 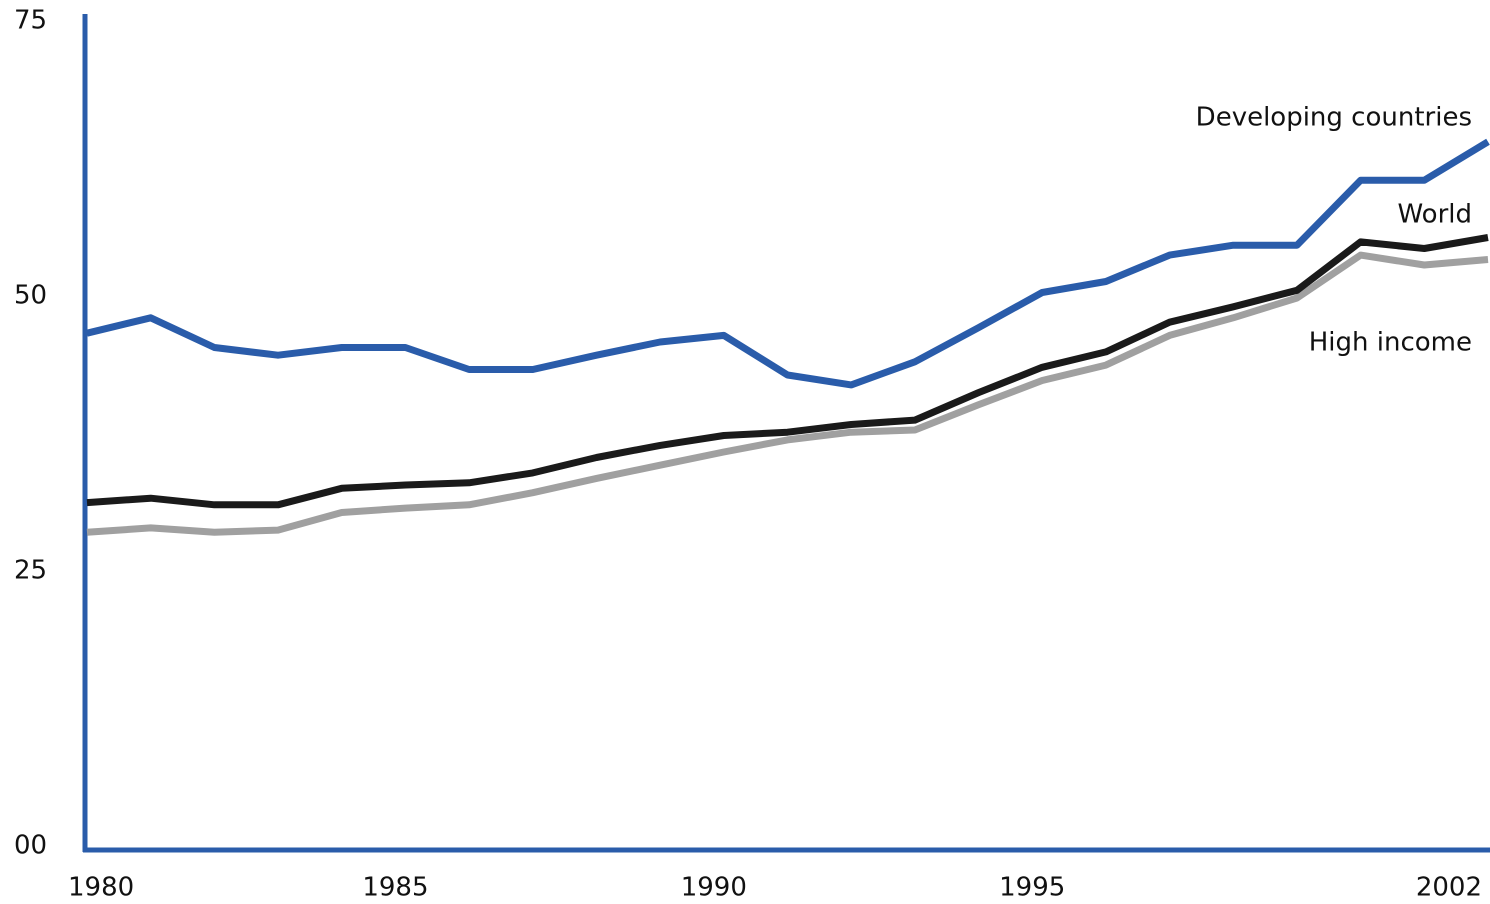 What do you see at coordinates (1449, 888) in the screenshot?
I see `x-tick-label: 2002` at bounding box center [1449, 888].